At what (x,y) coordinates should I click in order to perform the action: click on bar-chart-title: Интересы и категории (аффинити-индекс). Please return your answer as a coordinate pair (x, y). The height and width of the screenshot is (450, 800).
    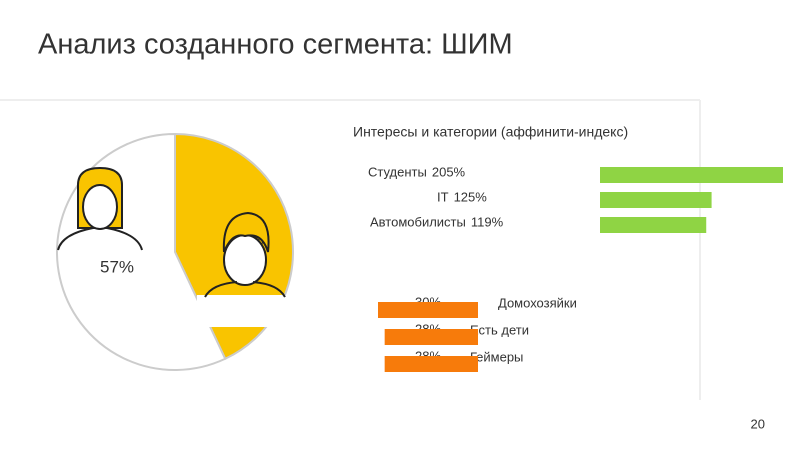
    Looking at the image, I should click on (490, 132).